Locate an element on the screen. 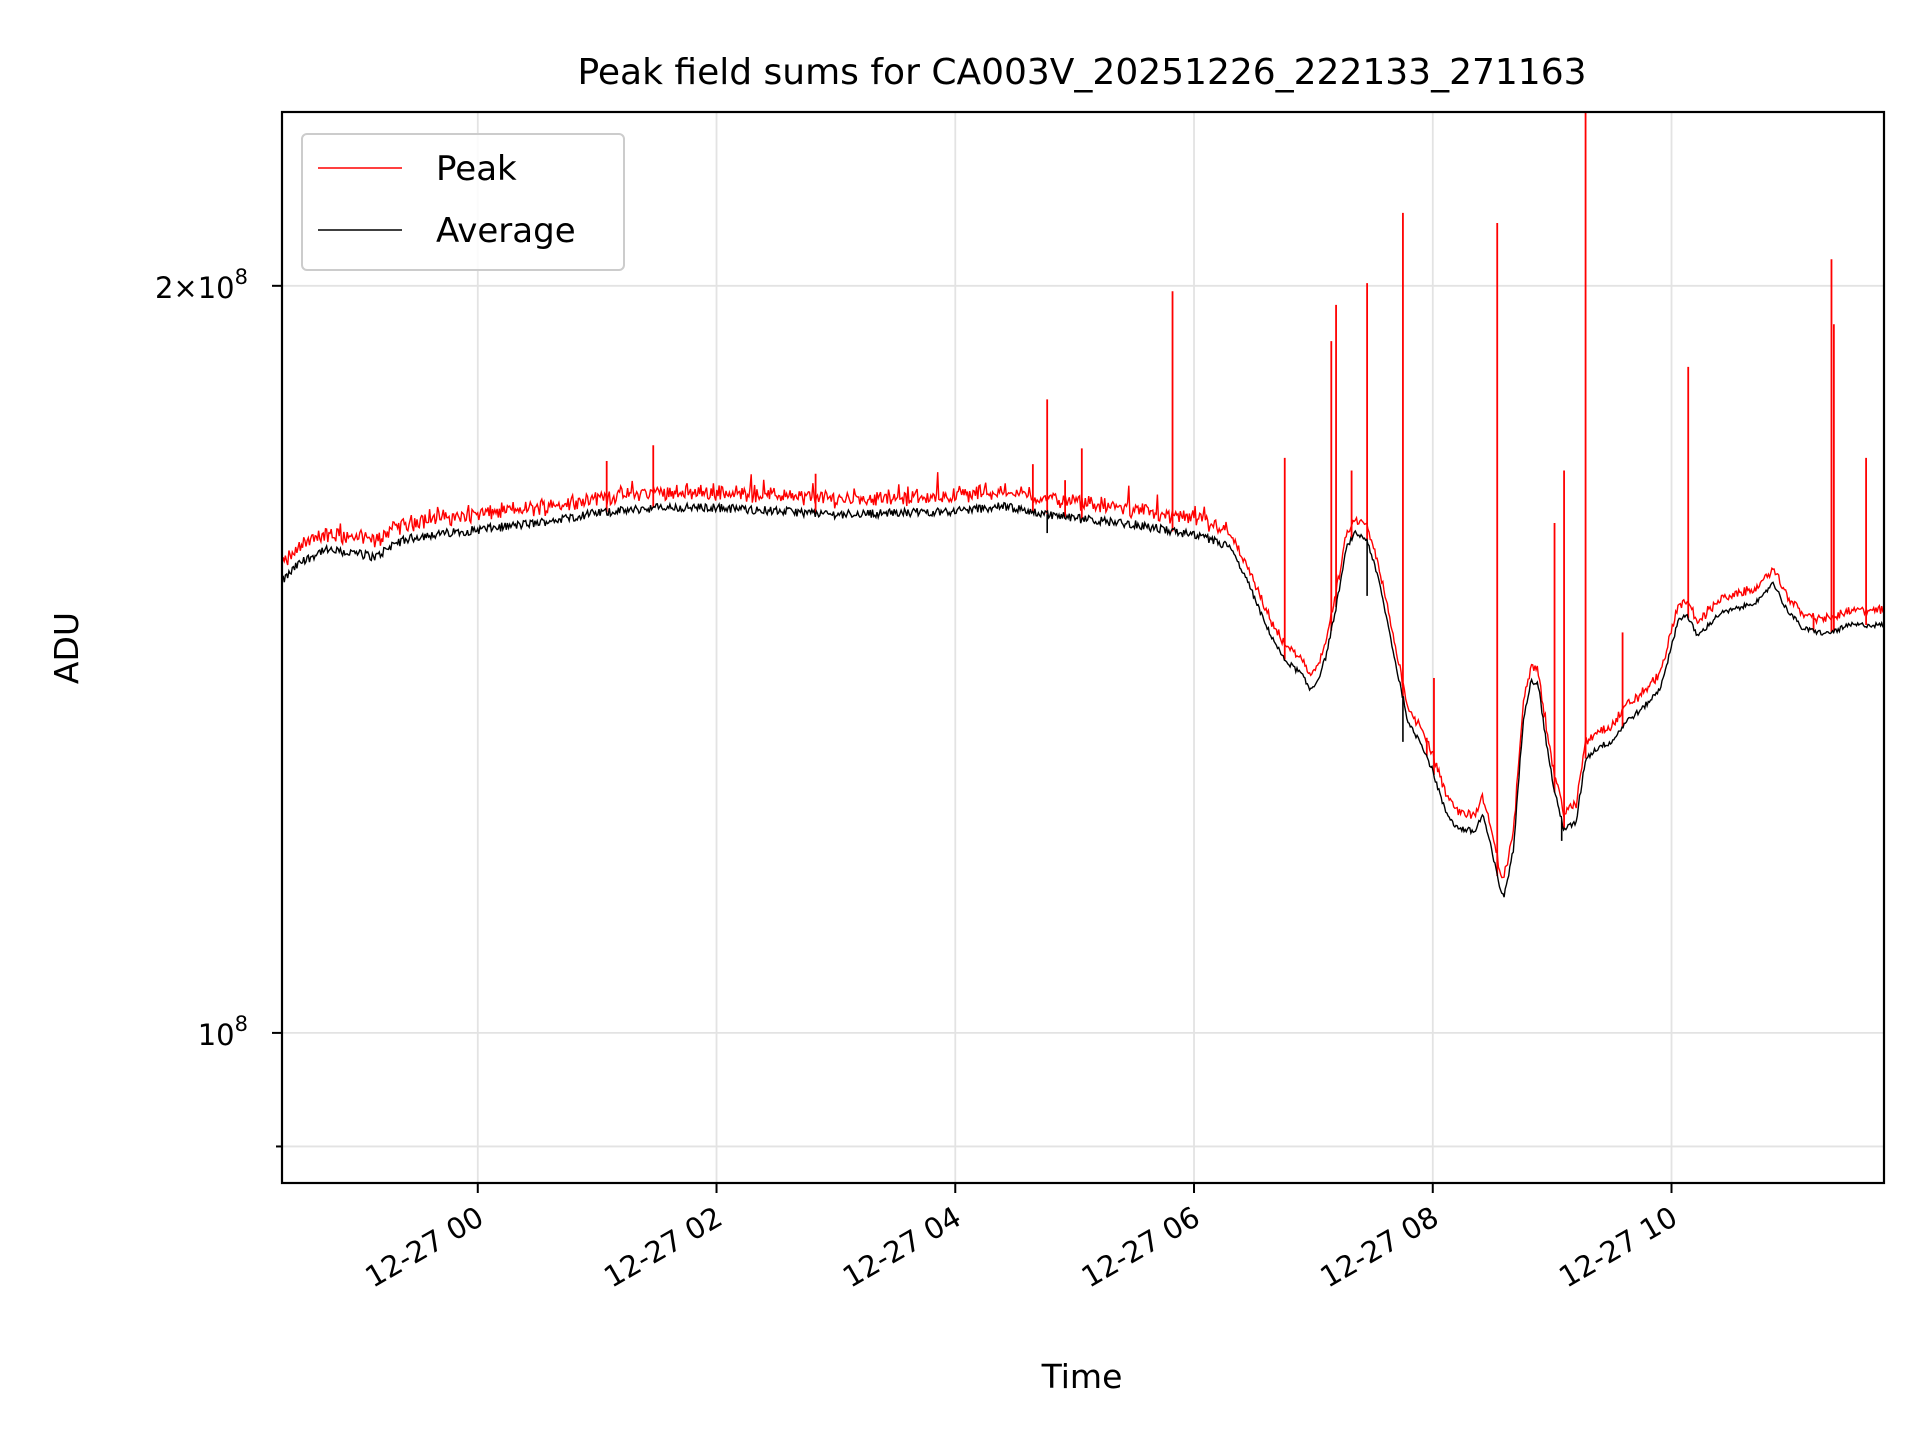 This screenshot has height=1440, width=1920. y-axis-ticks: 2×108 108 is located at coordinates (218, 706).